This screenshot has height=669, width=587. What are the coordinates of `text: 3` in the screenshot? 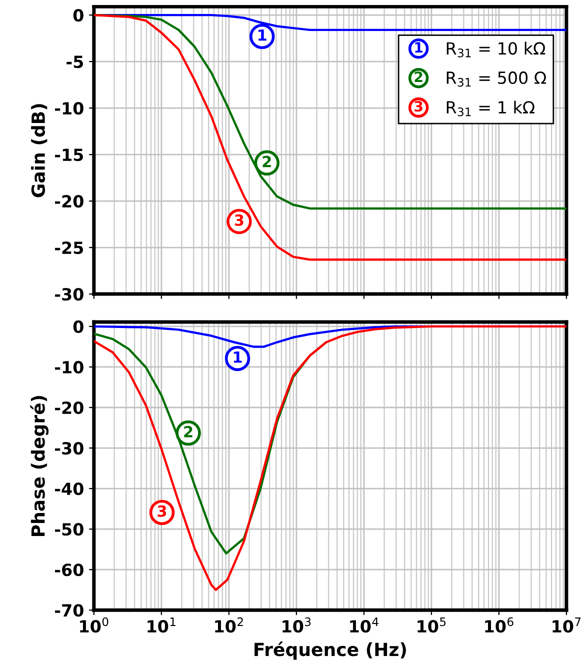 It's located at (418, 106).